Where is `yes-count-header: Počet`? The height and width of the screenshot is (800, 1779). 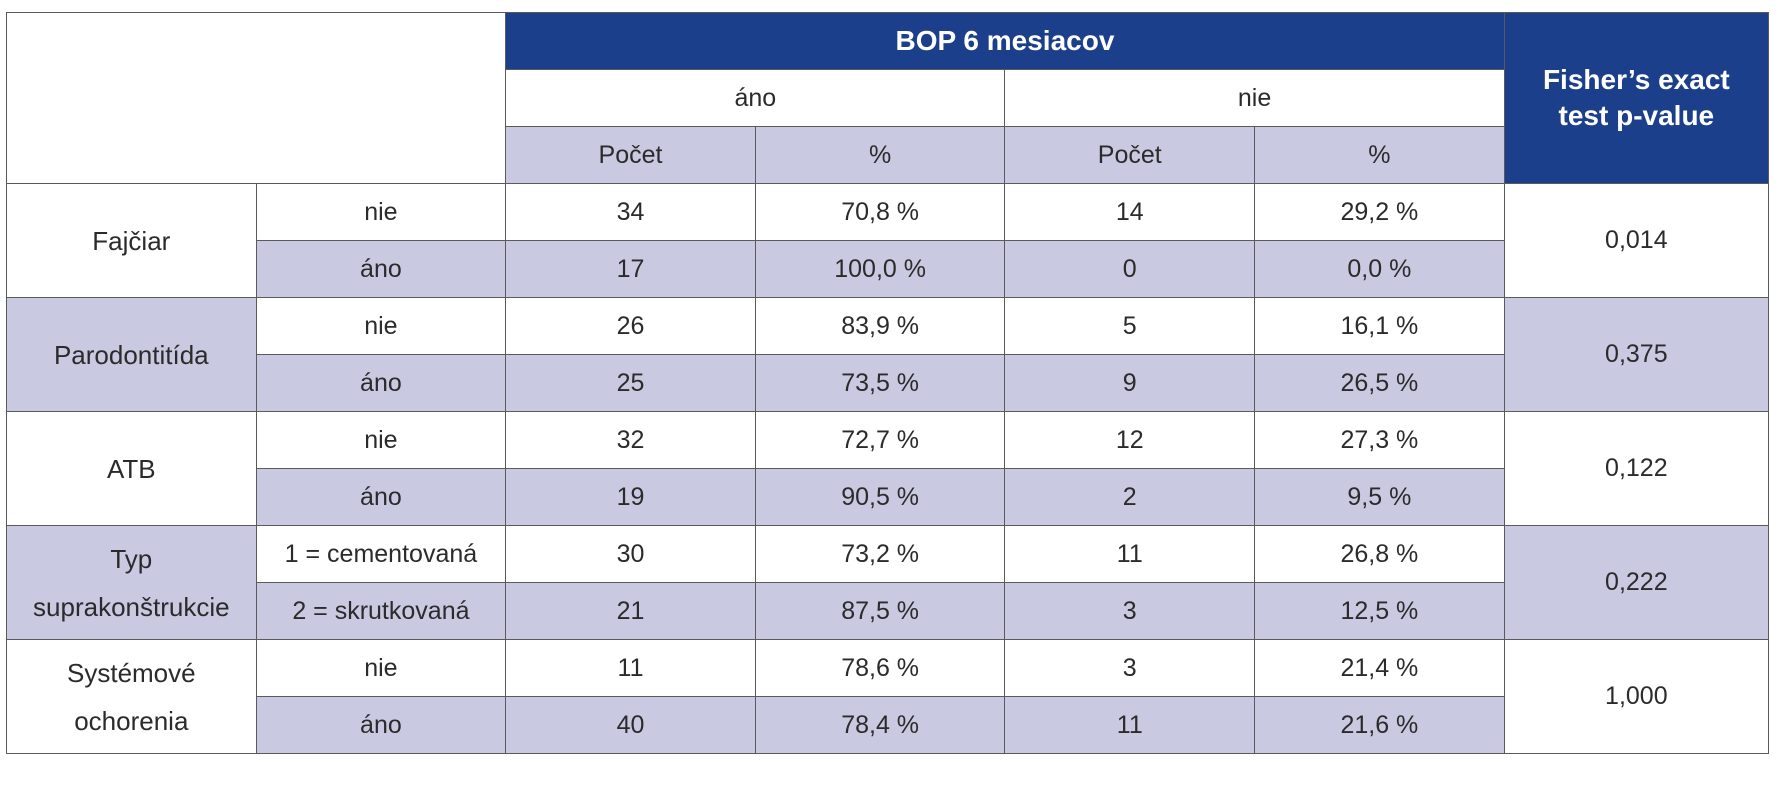
yes-count-header: Počet is located at coordinates (630, 155).